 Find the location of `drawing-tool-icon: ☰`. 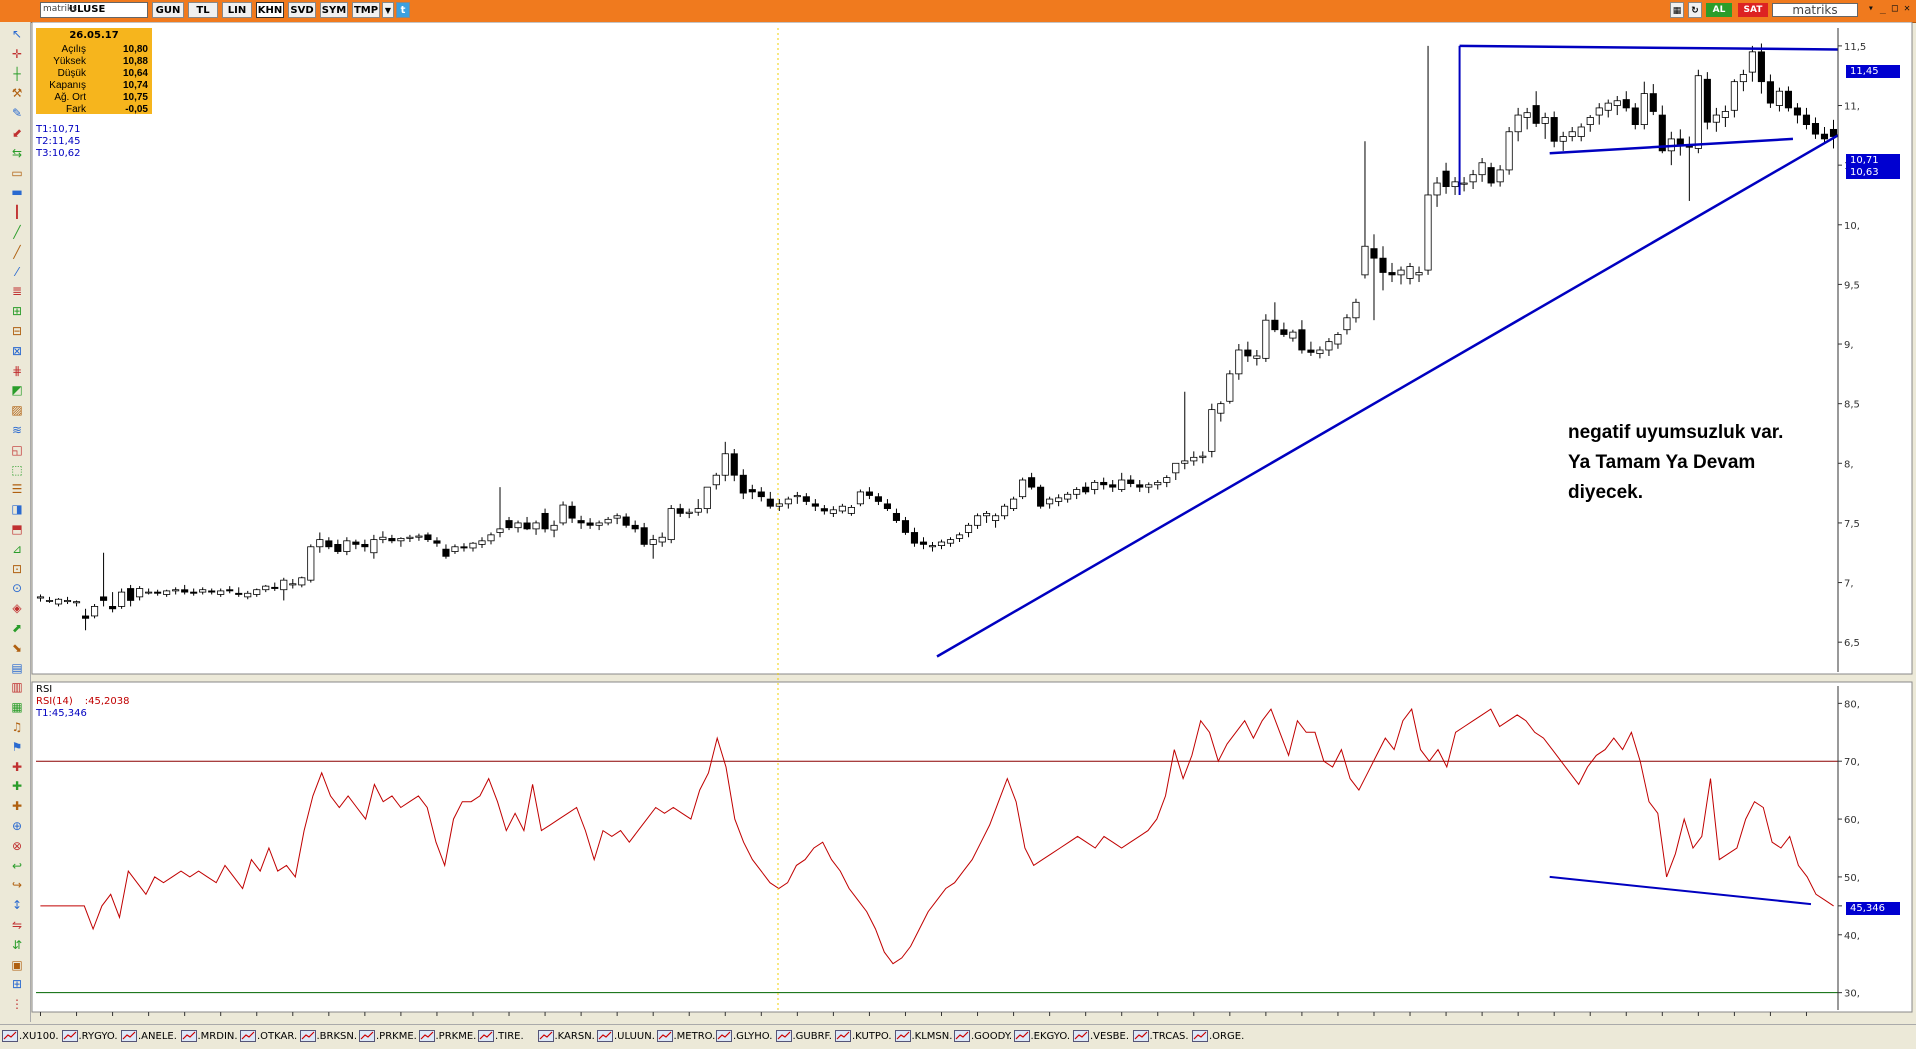

drawing-tool-icon: ☰ is located at coordinates (17, 489).